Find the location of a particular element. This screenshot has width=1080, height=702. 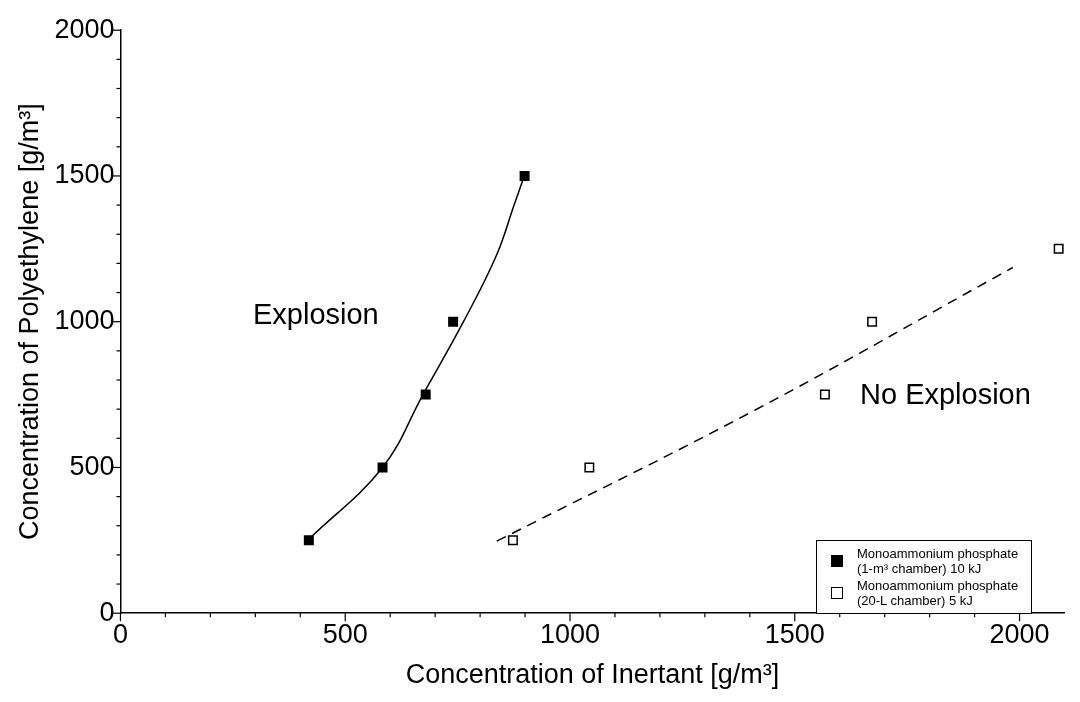

y-tick-label: 500 is located at coordinates (92, 465).